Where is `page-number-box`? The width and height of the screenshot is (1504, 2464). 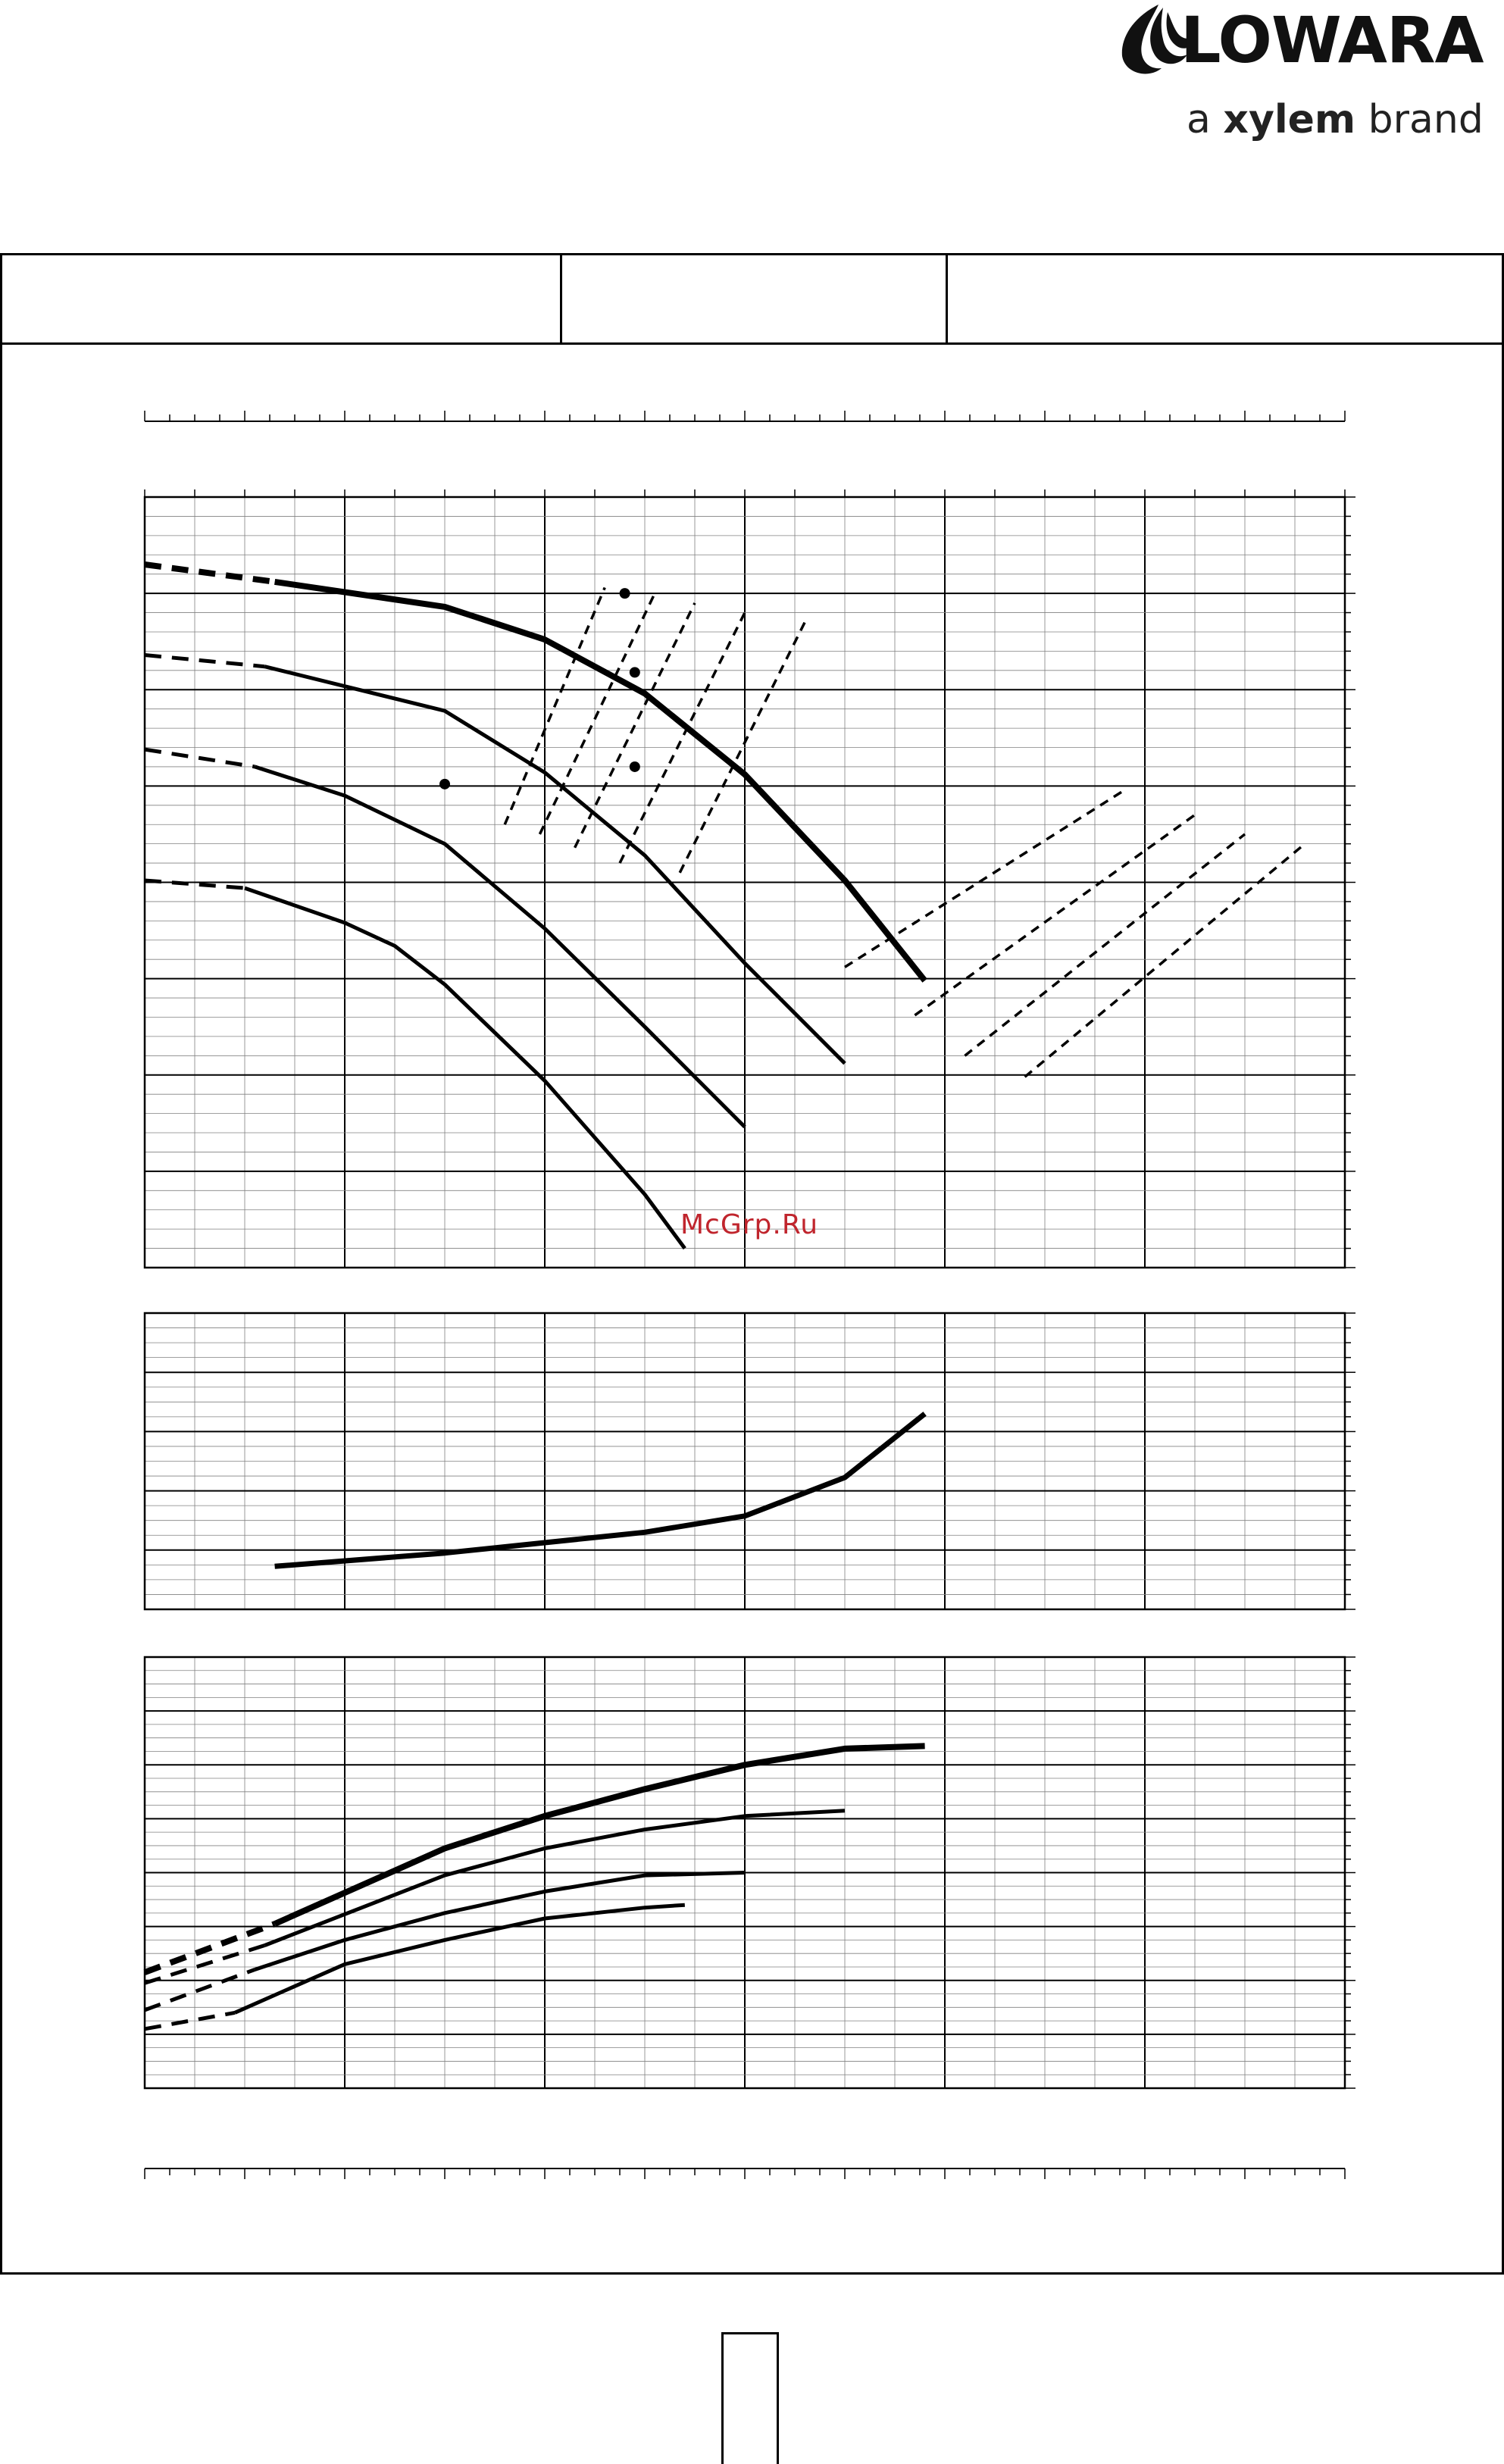 page-number-box is located at coordinates (750, 2398).